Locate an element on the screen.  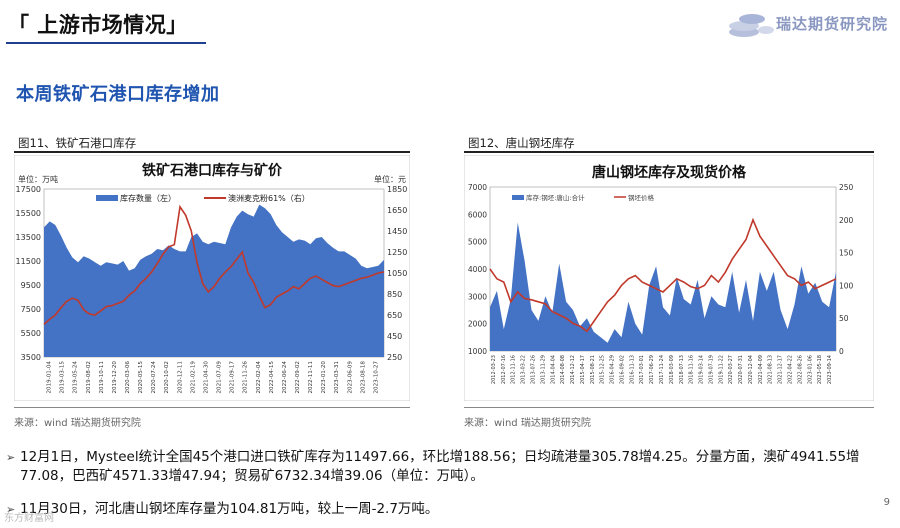
y-left-tick-label: 7000 is located at coordinates (477, 187).